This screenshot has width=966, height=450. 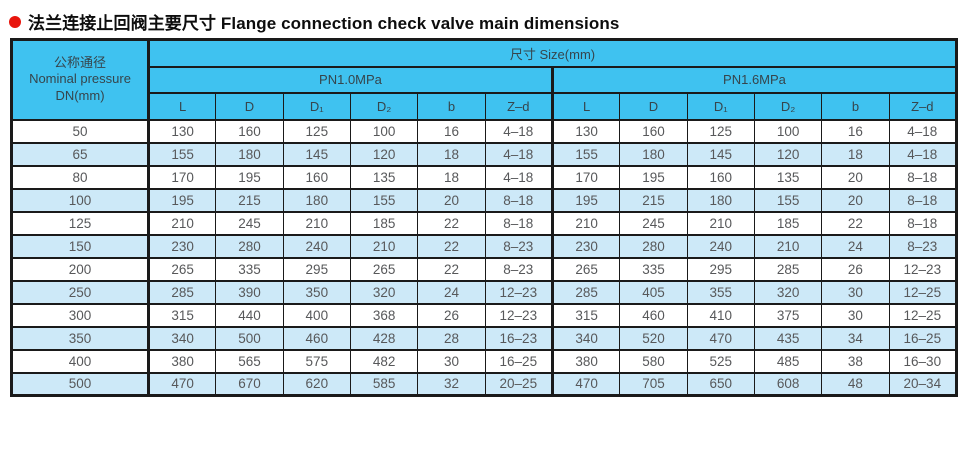 What do you see at coordinates (585, 269) in the screenshot?
I see `value-cell-pn16: 265` at bounding box center [585, 269].